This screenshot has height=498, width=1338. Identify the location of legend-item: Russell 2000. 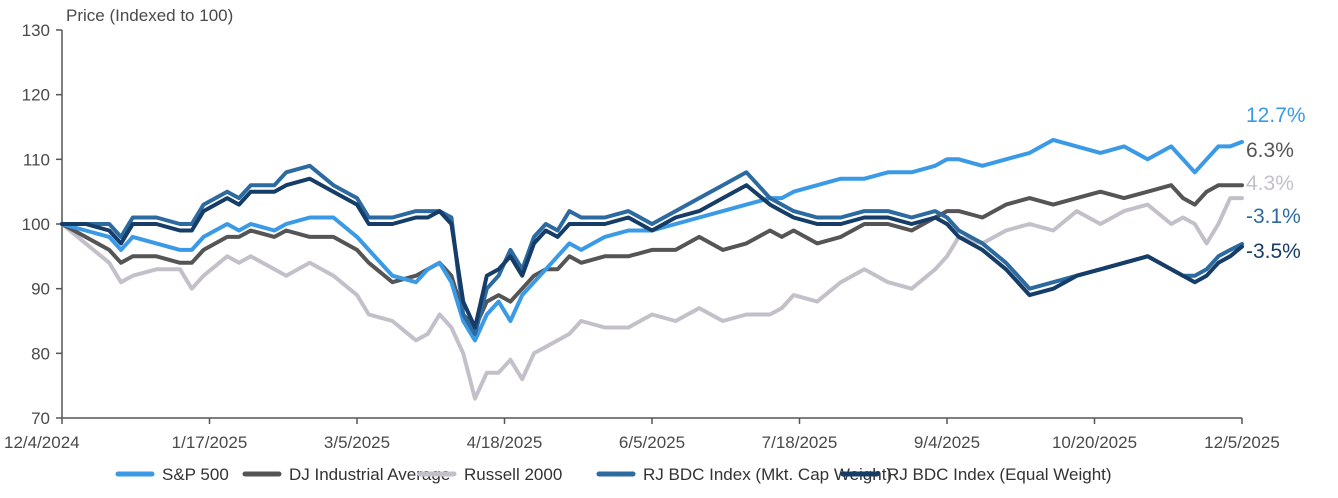
(489, 474).